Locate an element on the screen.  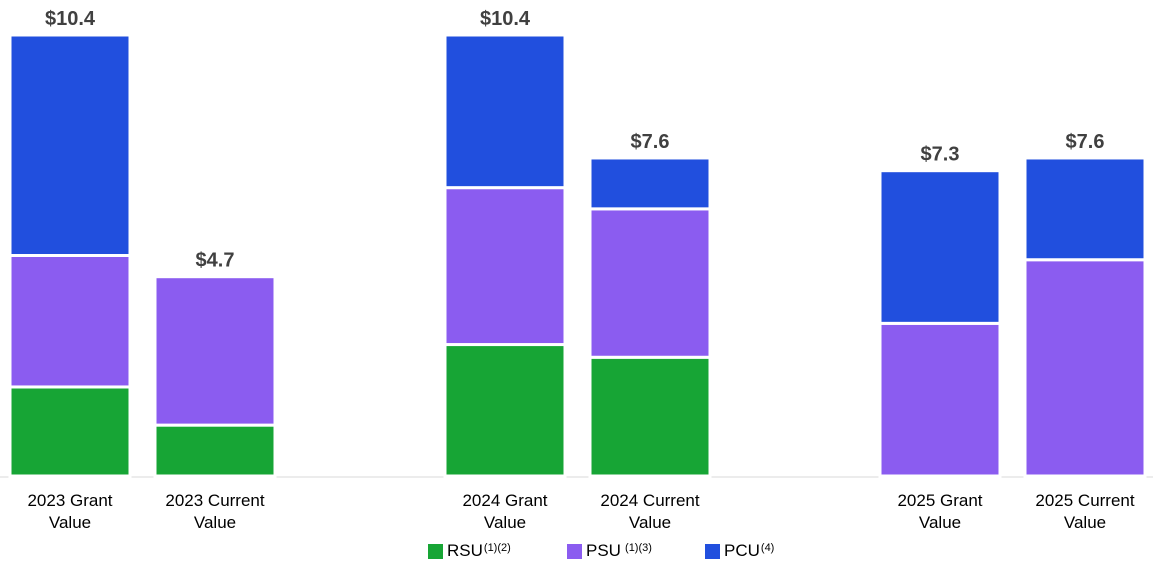
legend-item-psu: PSU (1)(3) is located at coordinates (609, 551).